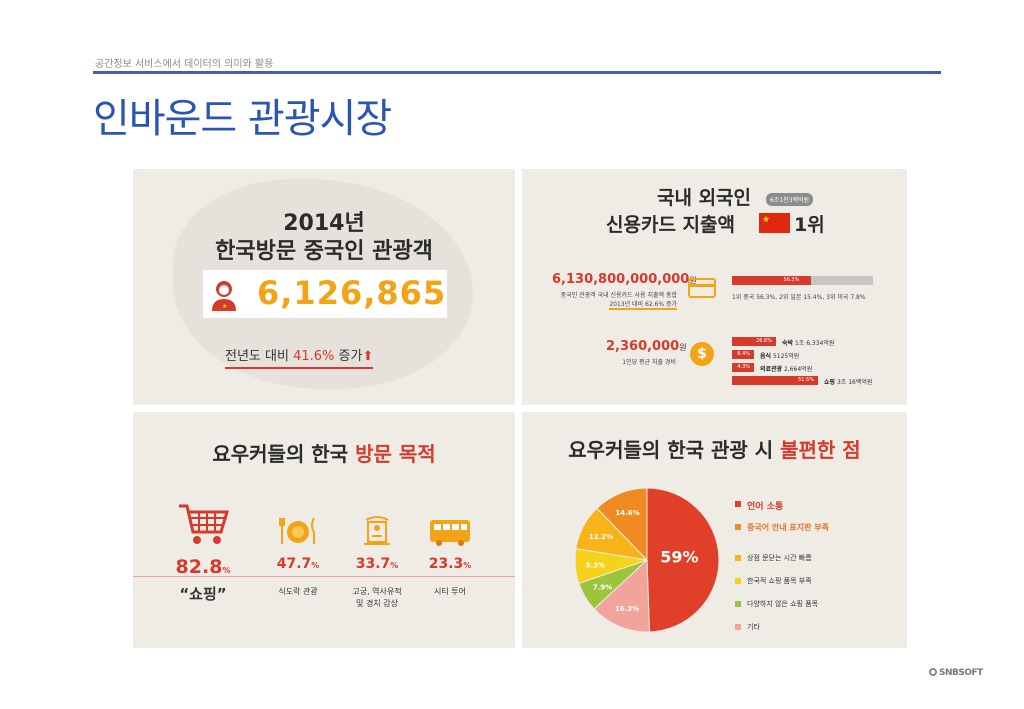 The image size is (1024, 709). I want to click on spending-amount: 1조 6,334억원, so click(814, 343).